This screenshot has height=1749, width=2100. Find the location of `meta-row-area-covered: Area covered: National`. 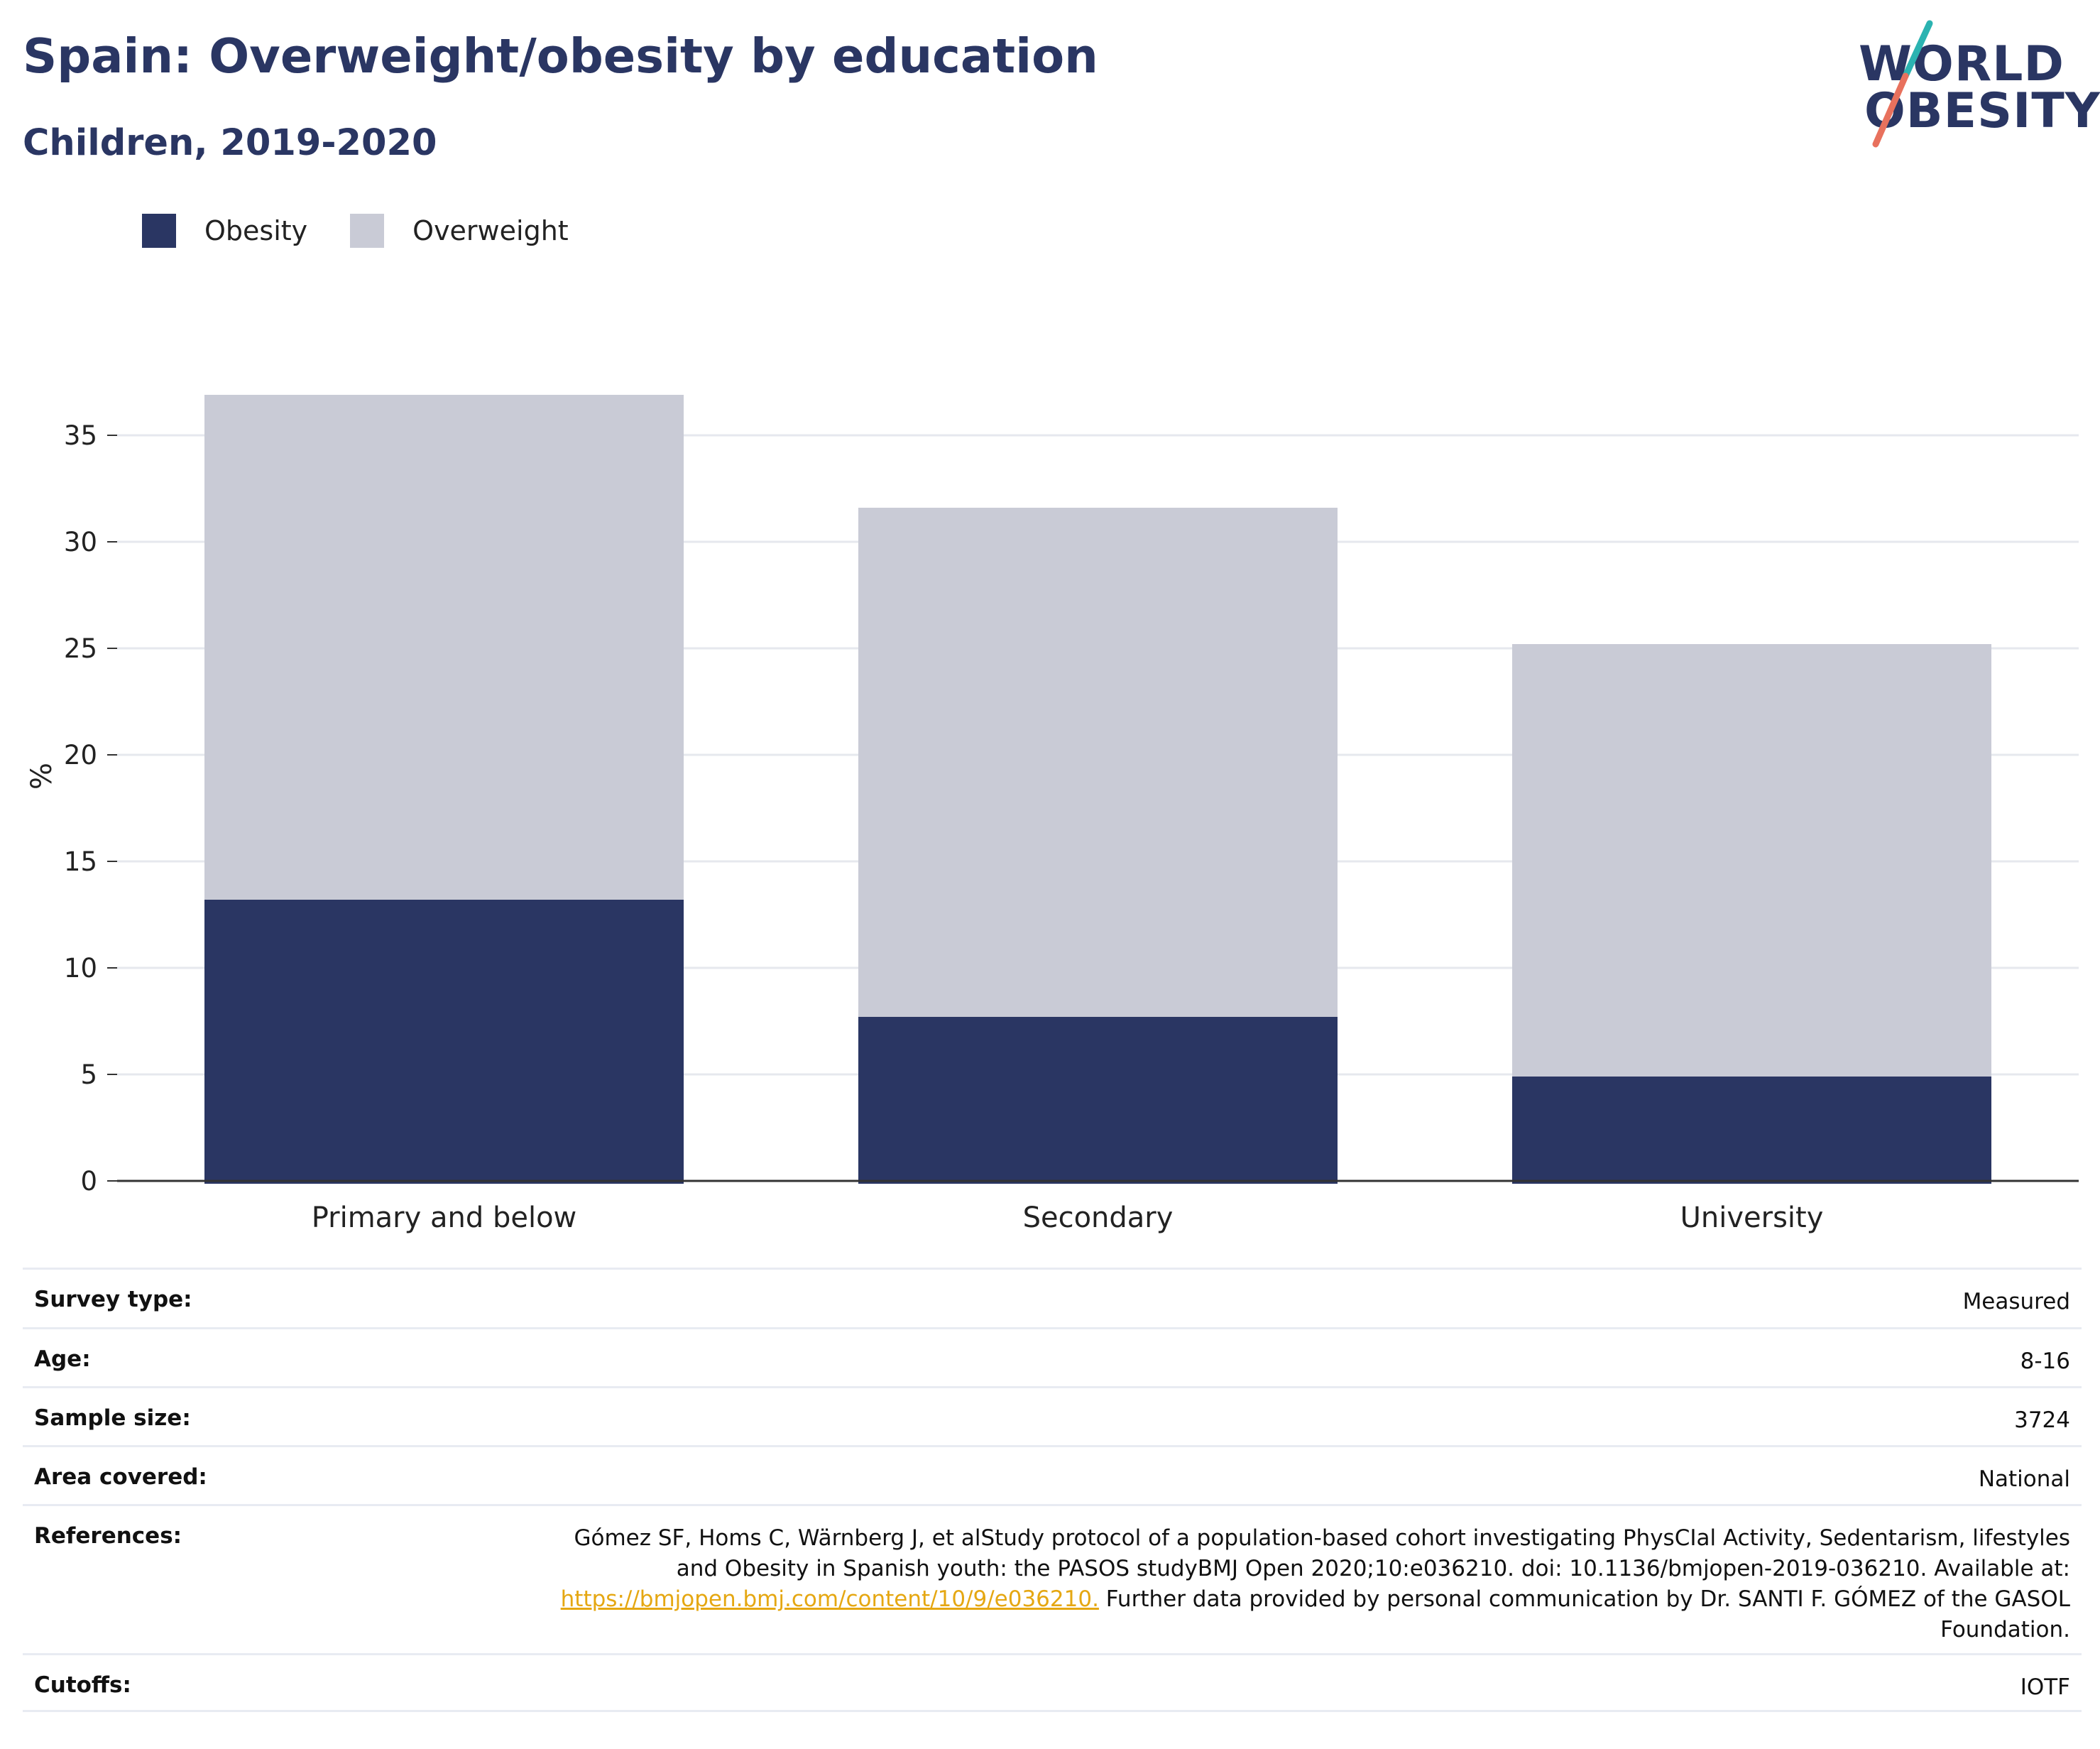

meta-row-area-covered: Area covered: National is located at coordinates (1052, 1474).